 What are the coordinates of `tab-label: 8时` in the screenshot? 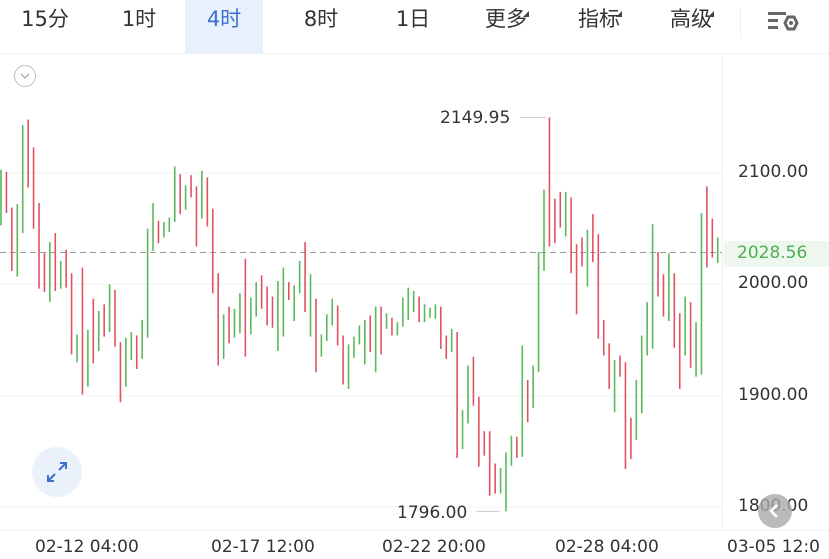 It's located at (321, 19).